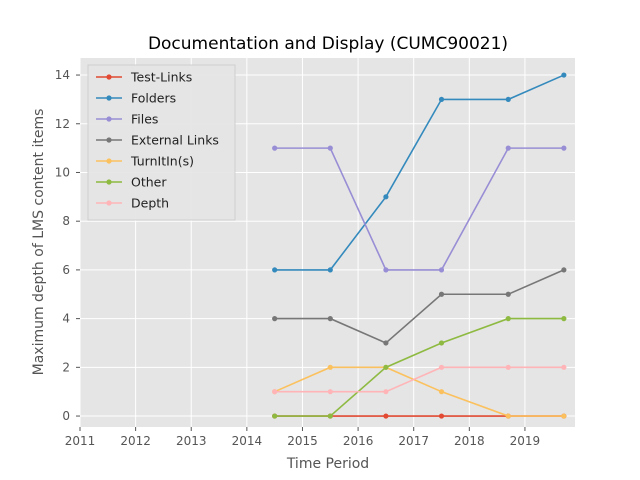  What do you see at coordinates (327, 464) in the screenshot?
I see `x-axis-label: Time Period` at bounding box center [327, 464].